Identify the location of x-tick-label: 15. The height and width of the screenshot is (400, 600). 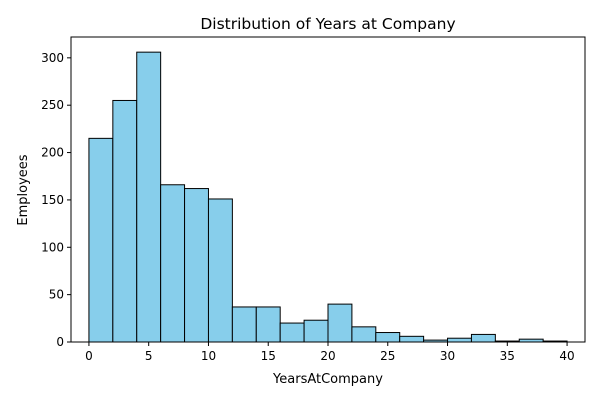
(268, 356).